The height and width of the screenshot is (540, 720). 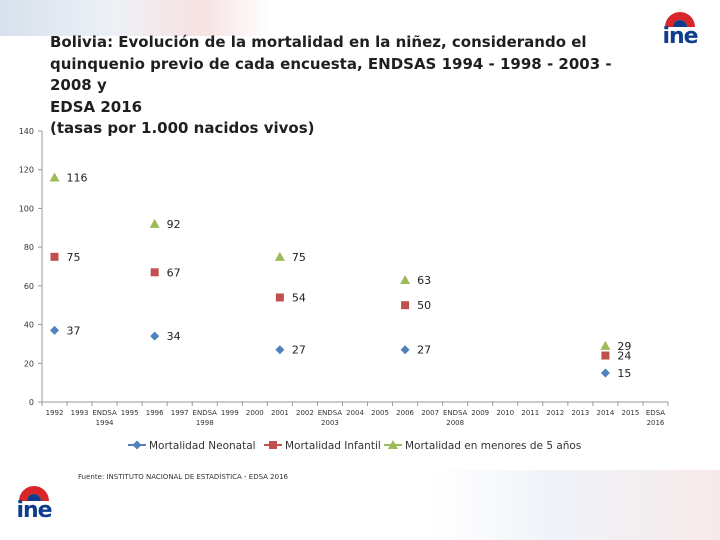 I want to click on ine-logo-footer-text: ine, so click(x=34, y=510).